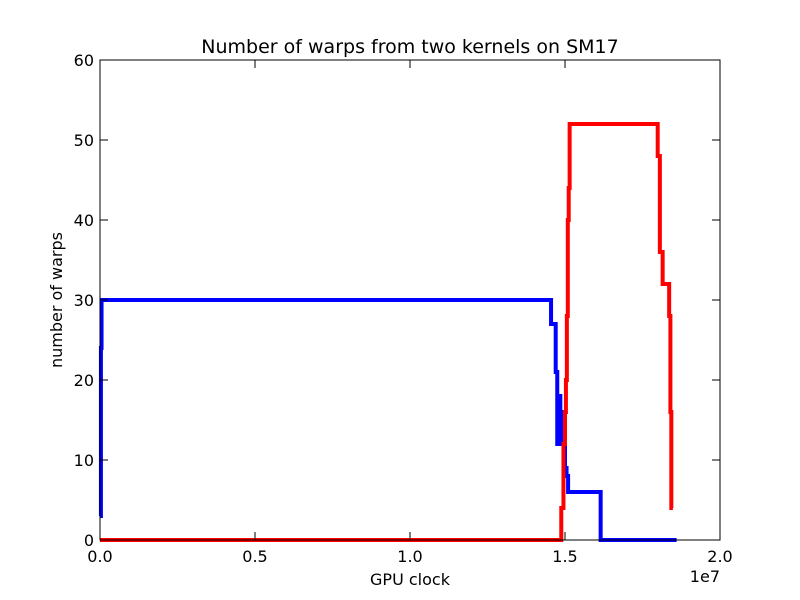 Image resolution: width=800 pixels, height=600 pixels. I want to click on y-tick-label: 50, so click(84, 140).